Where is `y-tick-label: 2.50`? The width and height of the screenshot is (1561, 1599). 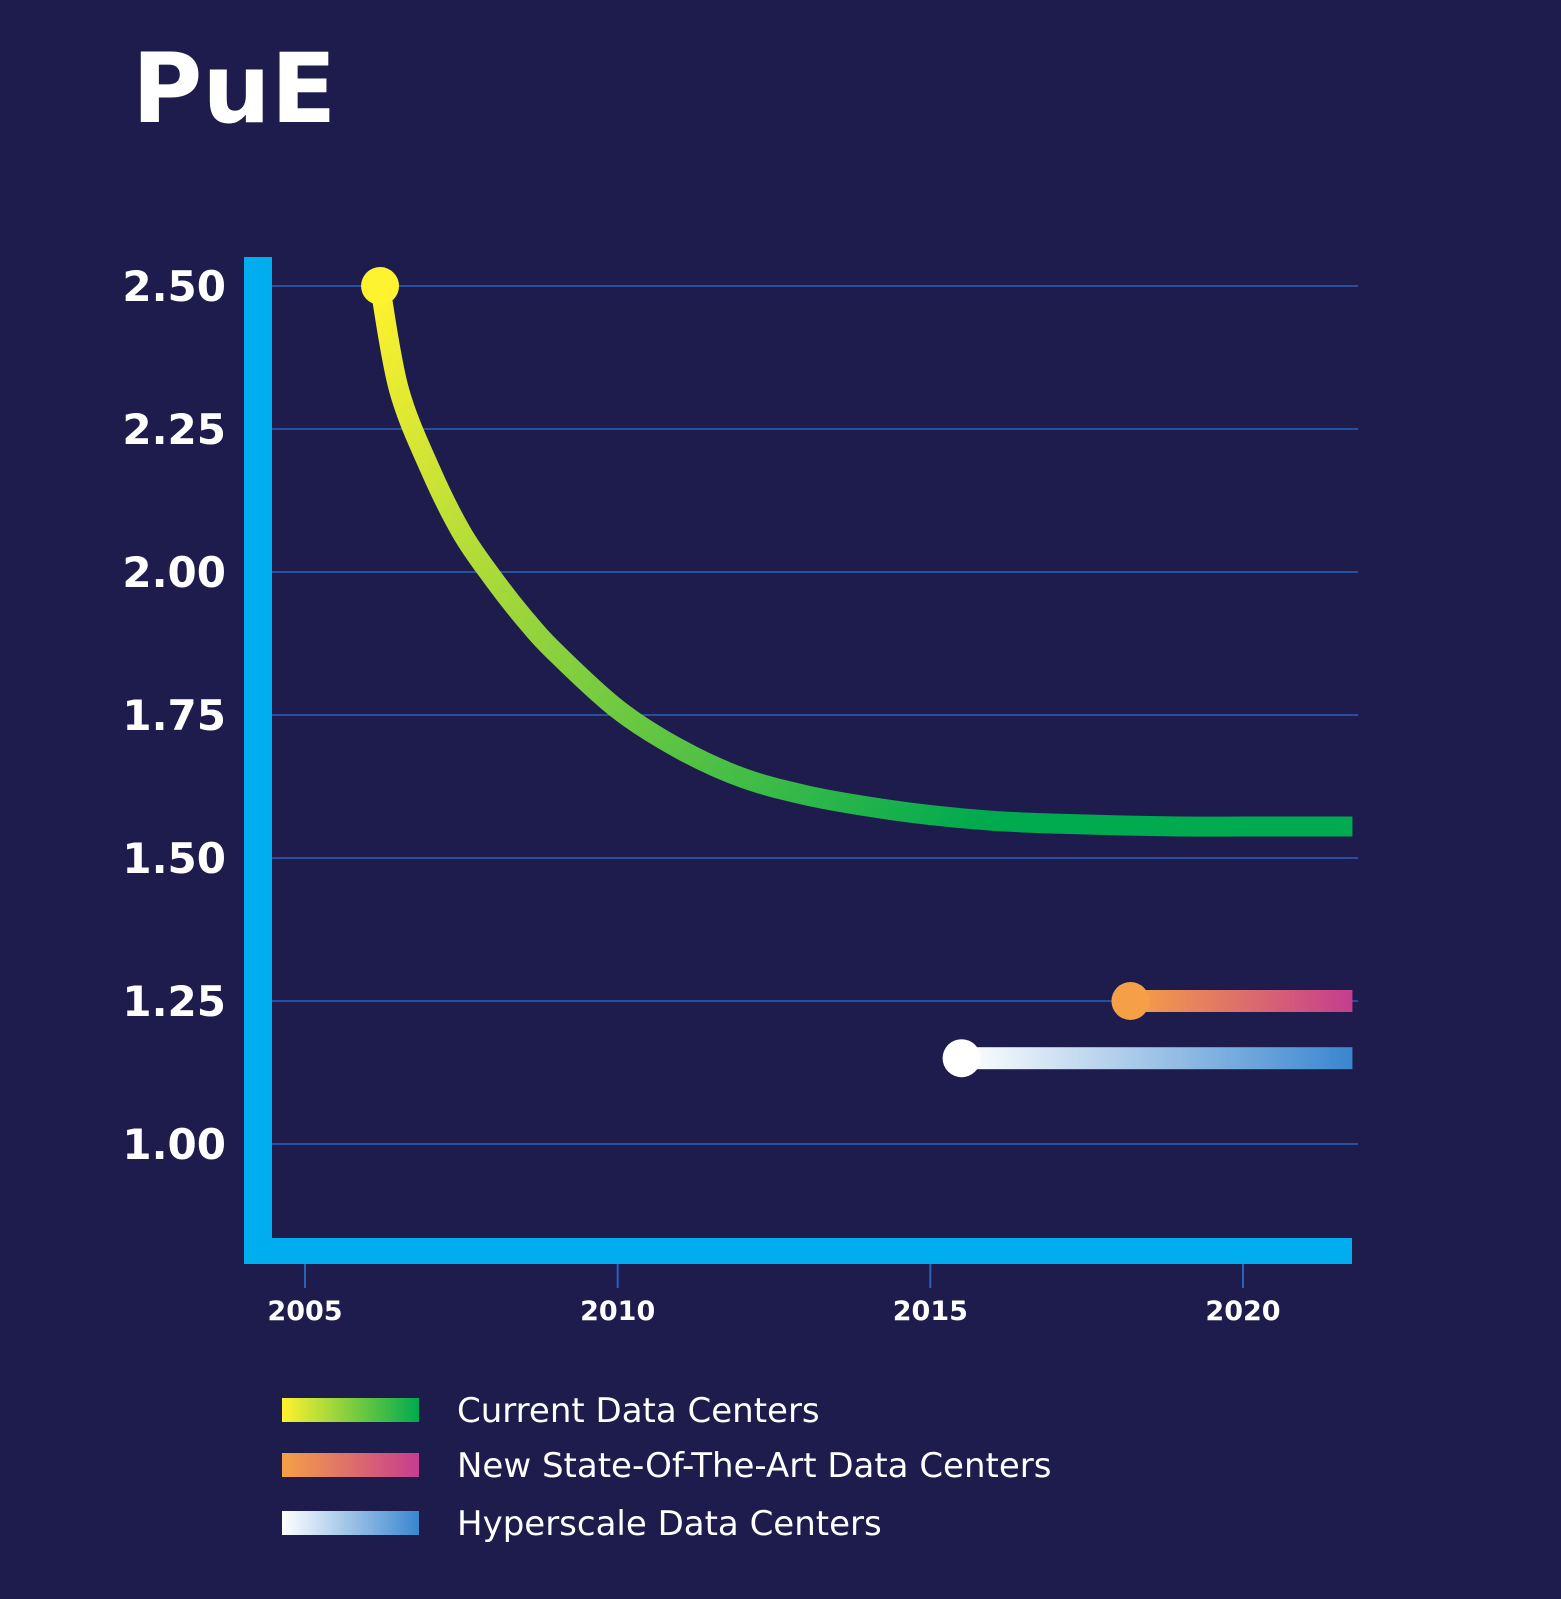 y-tick-label: 2.50 is located at coordinates (174, 286).